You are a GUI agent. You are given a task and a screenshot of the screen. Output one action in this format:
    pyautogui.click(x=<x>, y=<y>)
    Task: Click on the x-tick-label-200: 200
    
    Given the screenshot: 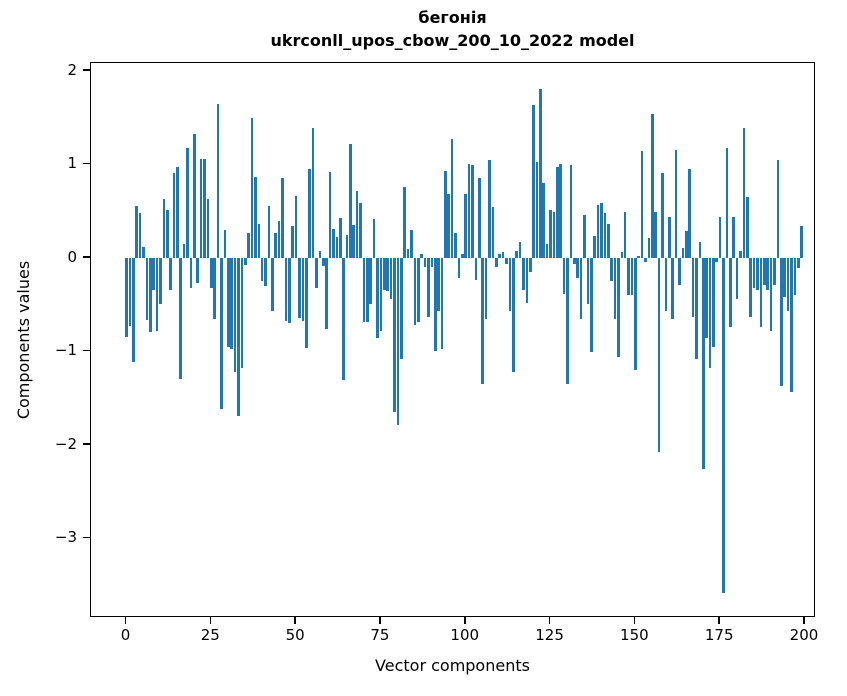 What is the action you would take?
    pyautogui.click(x=804, y=635)
    